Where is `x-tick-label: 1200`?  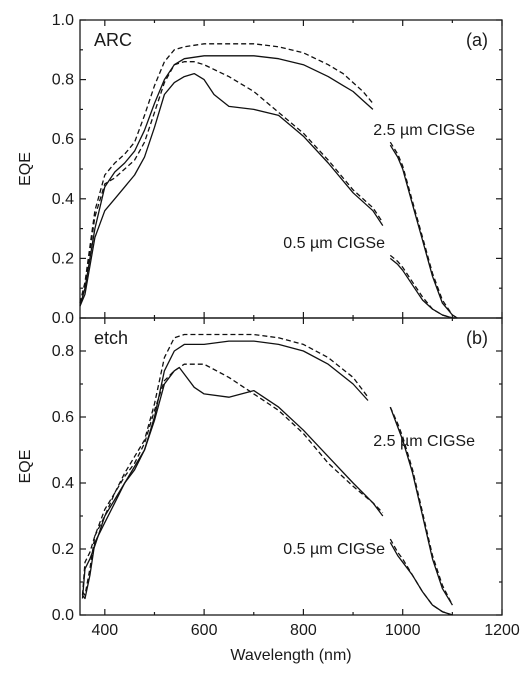 x-tick-label: 1200 is located at coordinates (502, 630).